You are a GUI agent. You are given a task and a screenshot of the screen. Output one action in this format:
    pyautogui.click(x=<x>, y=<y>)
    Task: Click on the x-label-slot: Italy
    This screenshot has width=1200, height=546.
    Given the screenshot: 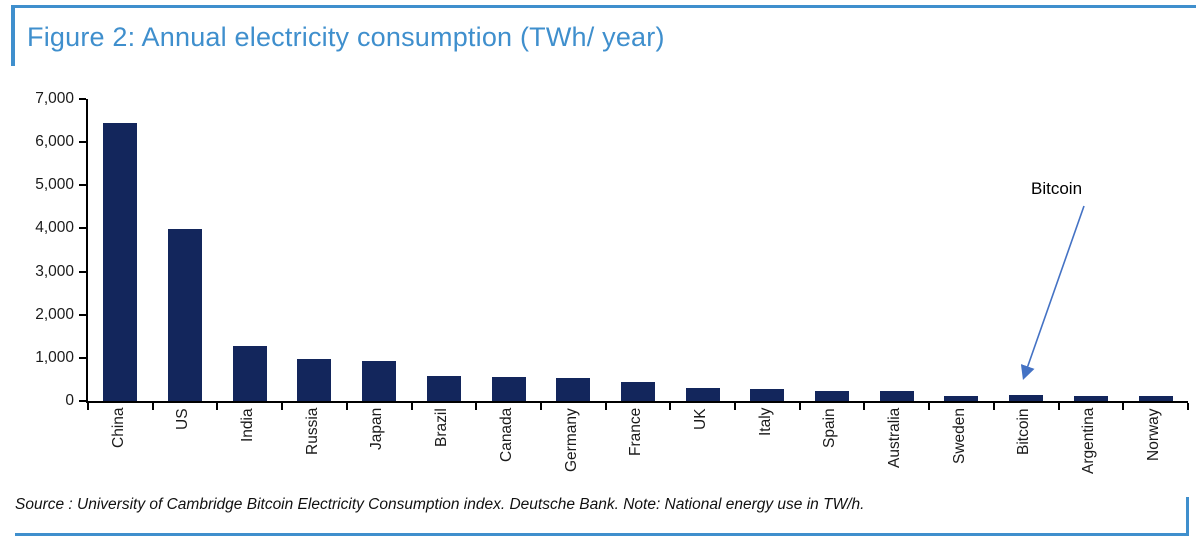 What is the action you would take?
    pyautogui.click(x=765, y=452)
    